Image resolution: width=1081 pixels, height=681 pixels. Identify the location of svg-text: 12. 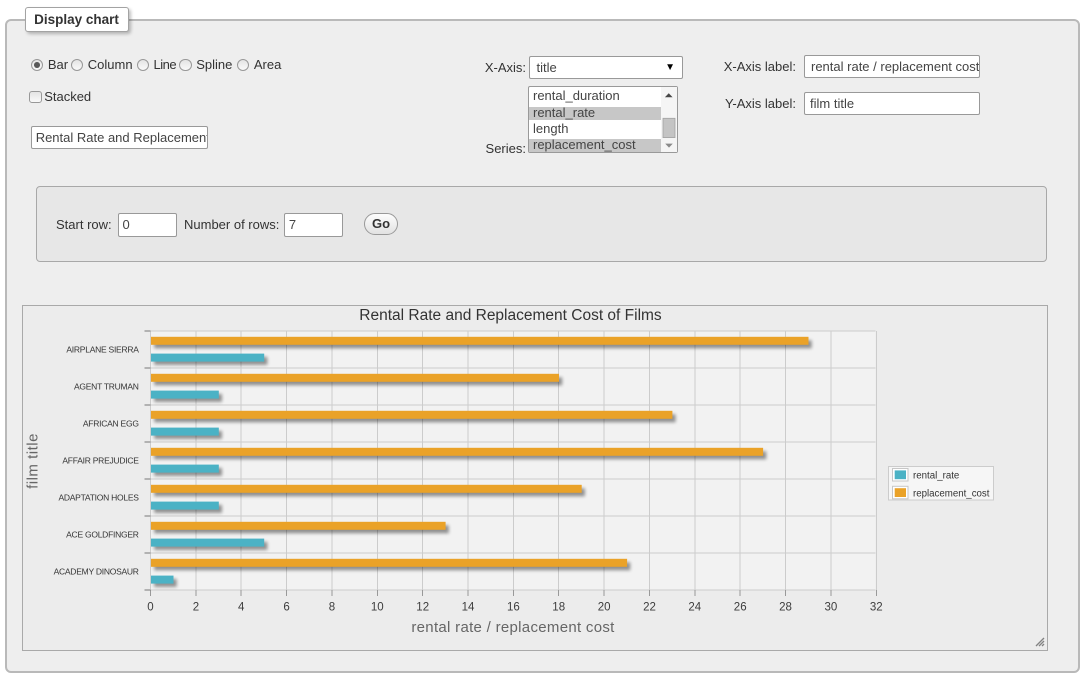
(422, 608).